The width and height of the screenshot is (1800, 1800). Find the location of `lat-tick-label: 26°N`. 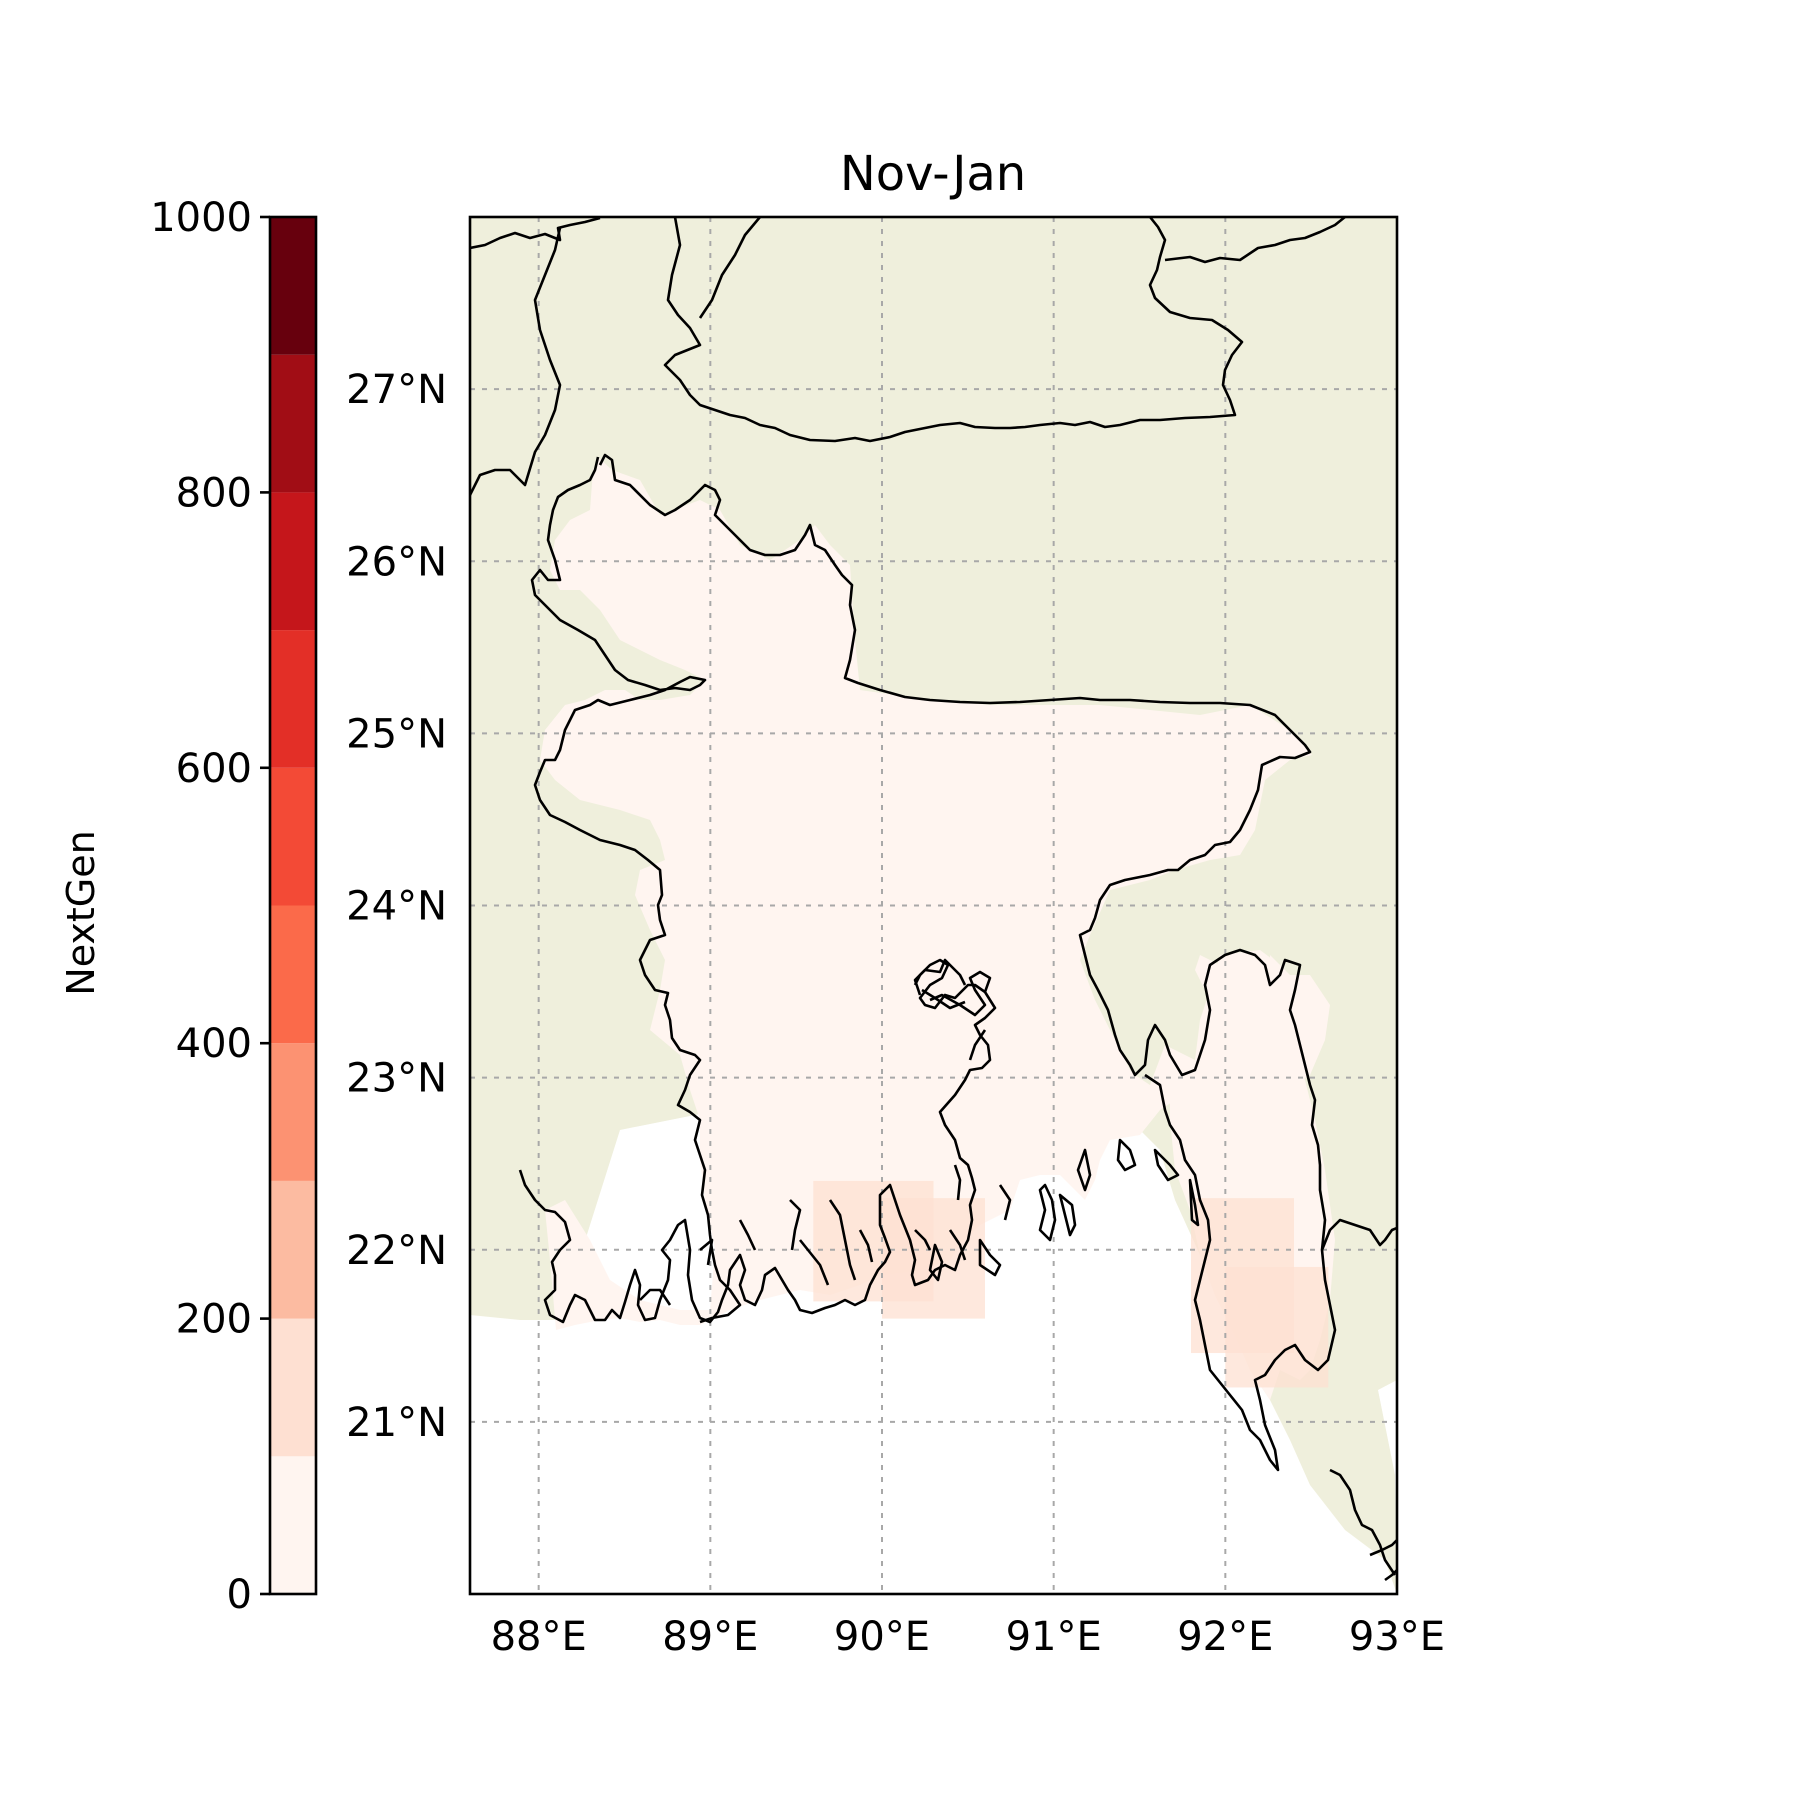

lat-tick-label: 26°N is located at coordinates (396, 562).